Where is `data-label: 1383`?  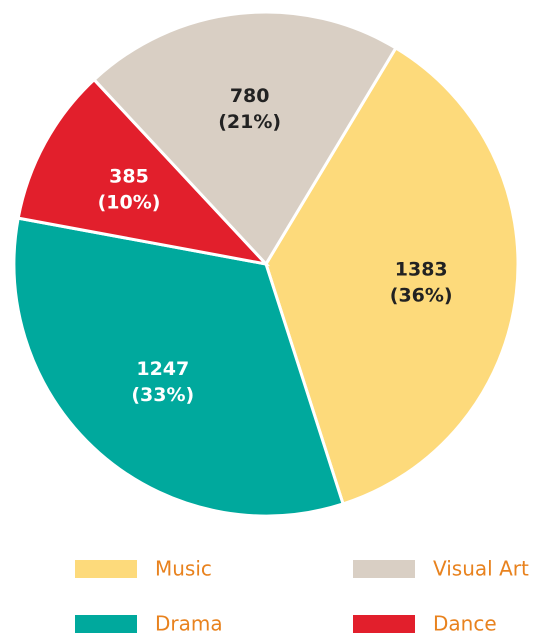 data-label: 1383 is located at coordinates (421, 269).